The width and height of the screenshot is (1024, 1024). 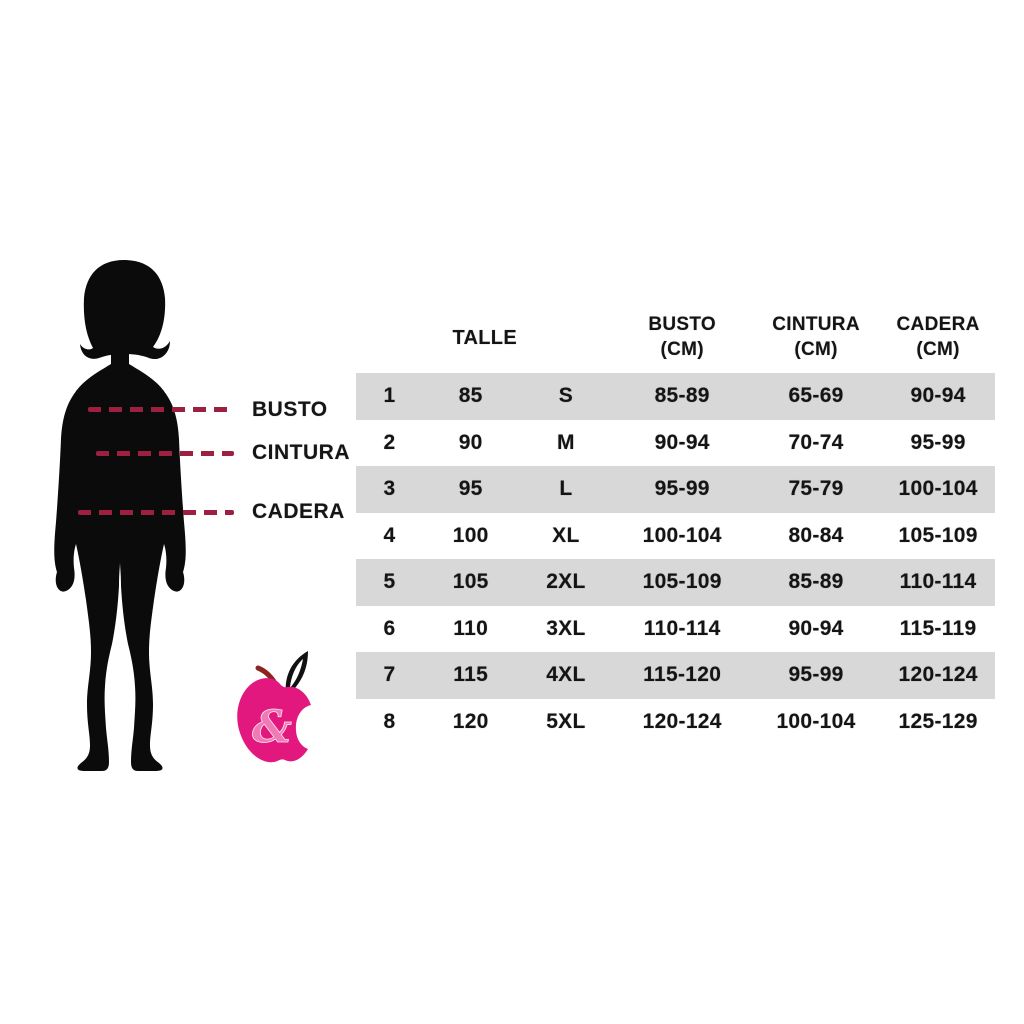 What do you see at coordinates (301, 452) in the screenshot?
I see `cintura-label: CINTURA` at bounding box center [301, 452].